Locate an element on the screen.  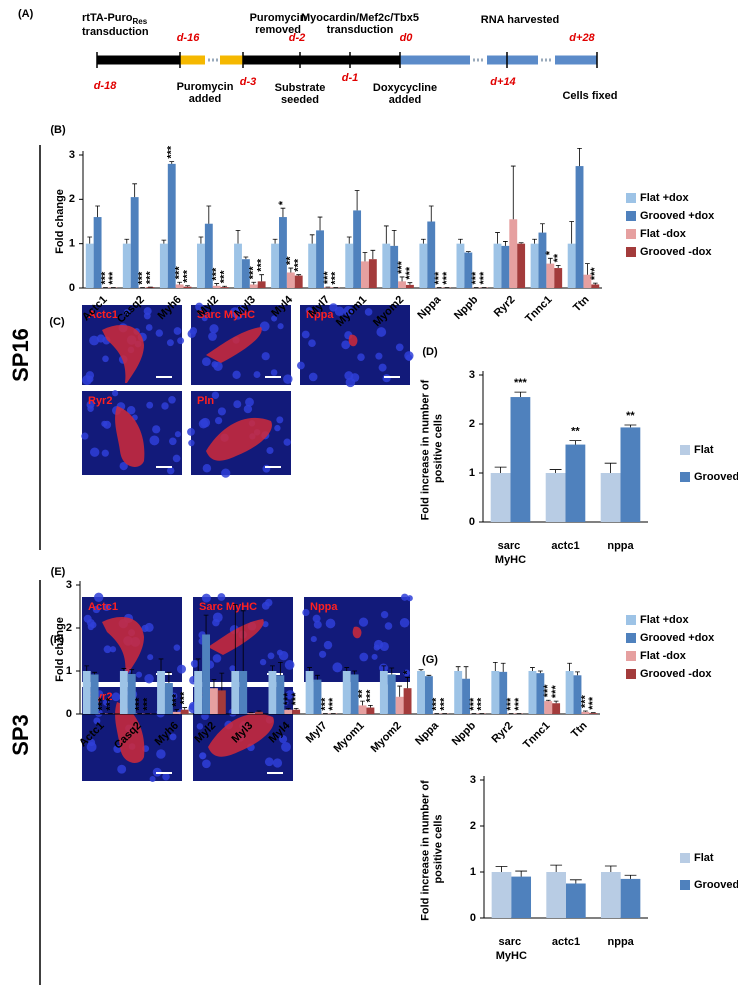
event-label: Puromycin is located at coordinates (205, 87).